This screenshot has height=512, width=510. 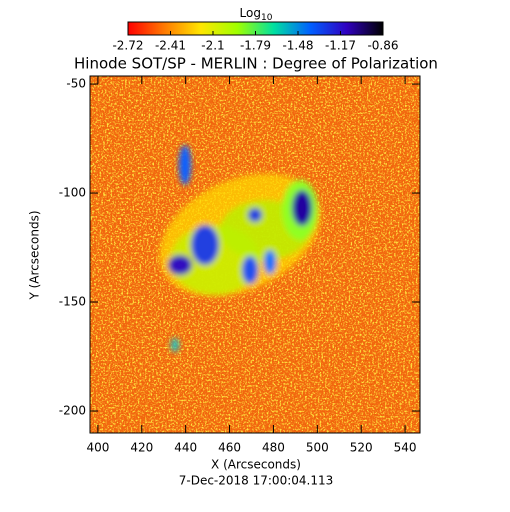 I want to click on x-tick-label: 540, so click(x=405, y=448).